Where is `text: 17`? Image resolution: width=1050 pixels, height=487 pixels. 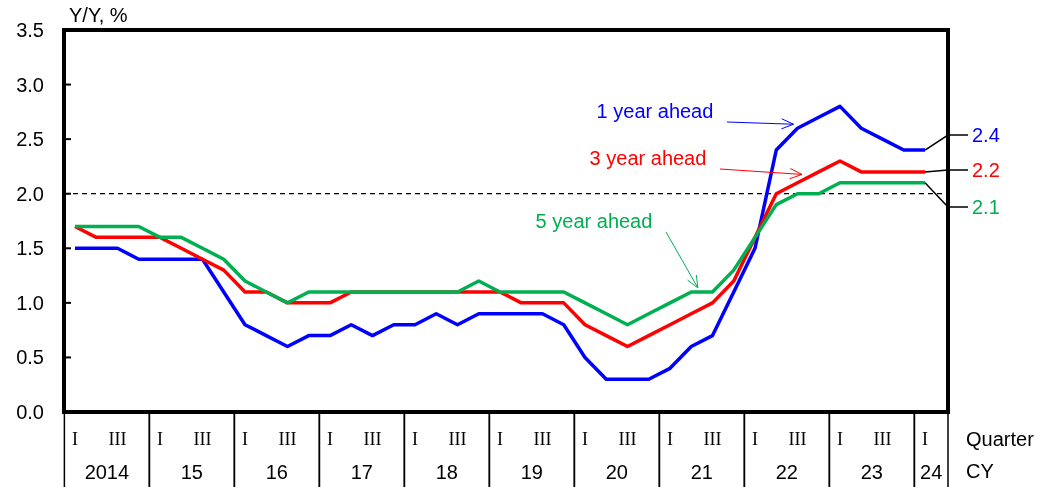 text: 17 is located at coordinates (361, 472).